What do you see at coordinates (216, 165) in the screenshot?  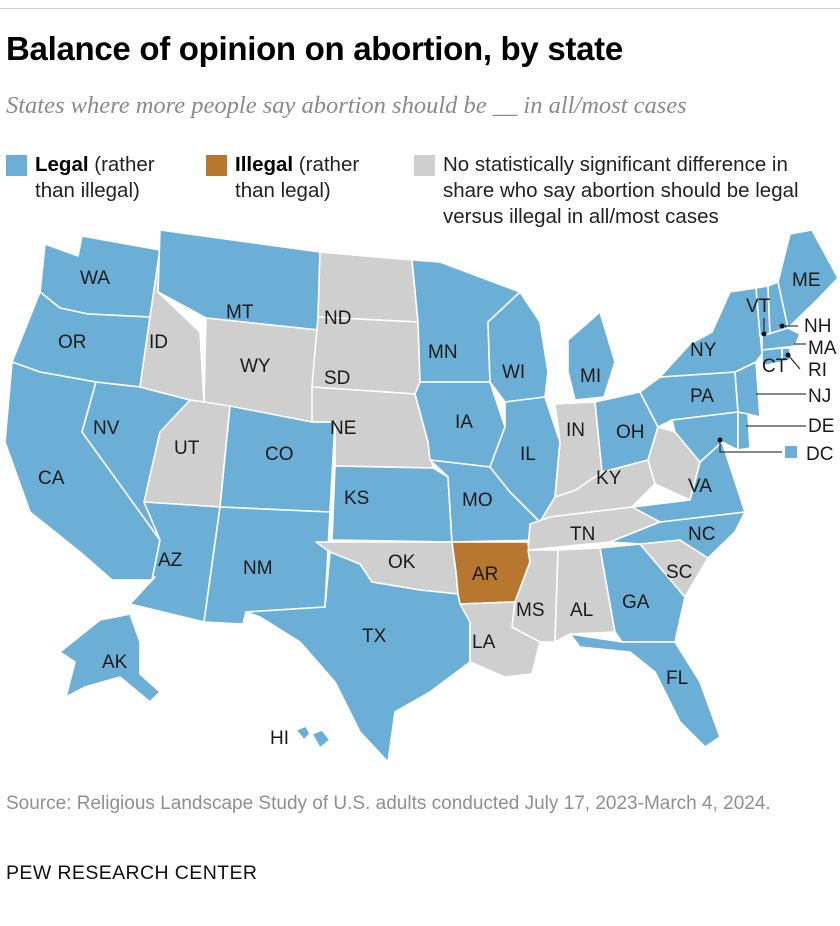 I see `legend-illegal-swatch` at bounding box center [216, 165].